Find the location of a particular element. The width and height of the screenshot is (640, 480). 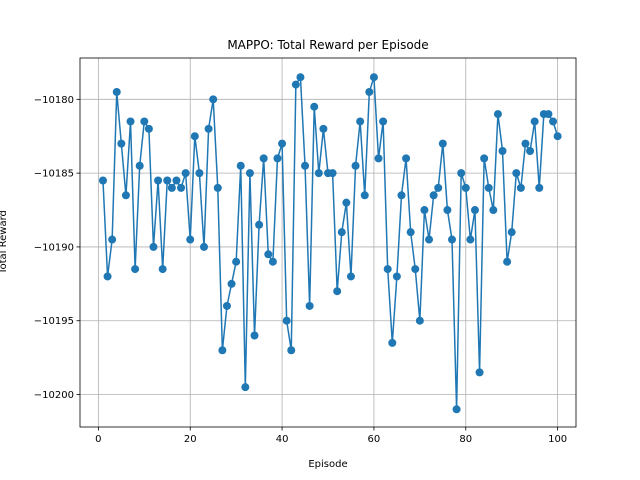

x-tick-label: 20 is located at coordinates (190, 439).